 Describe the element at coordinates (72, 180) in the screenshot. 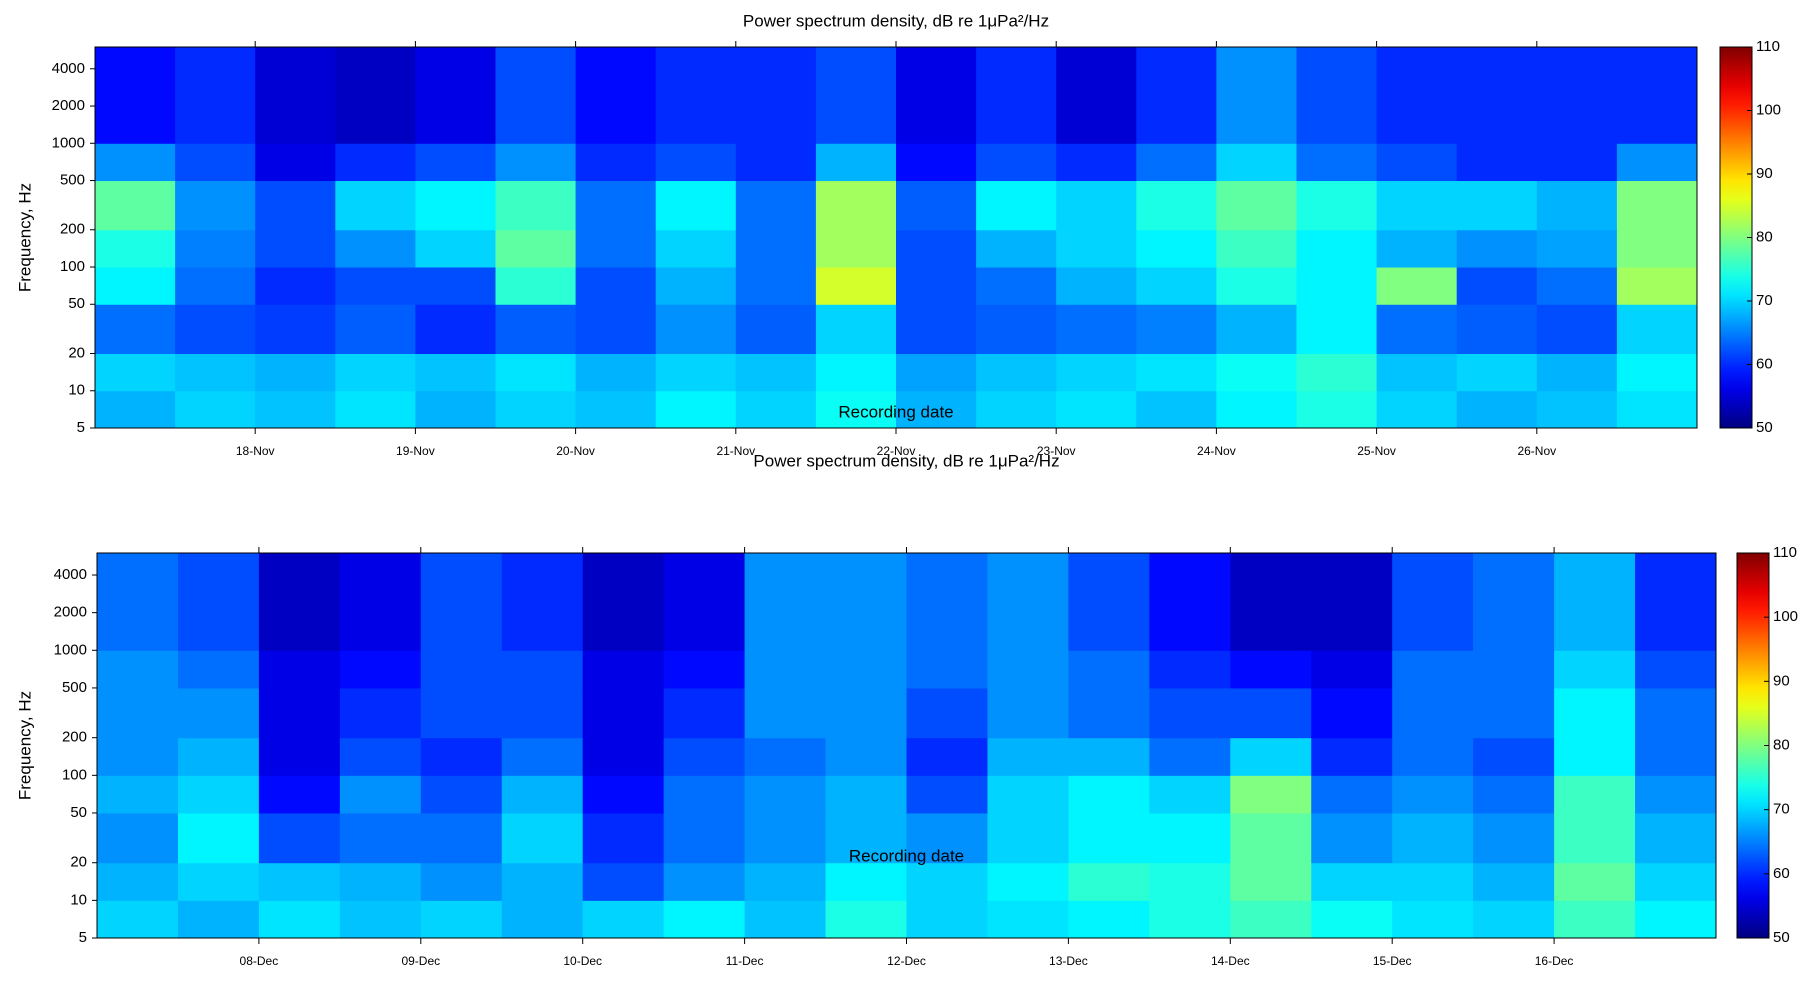

I see `y-tick-label: 500` at that location.